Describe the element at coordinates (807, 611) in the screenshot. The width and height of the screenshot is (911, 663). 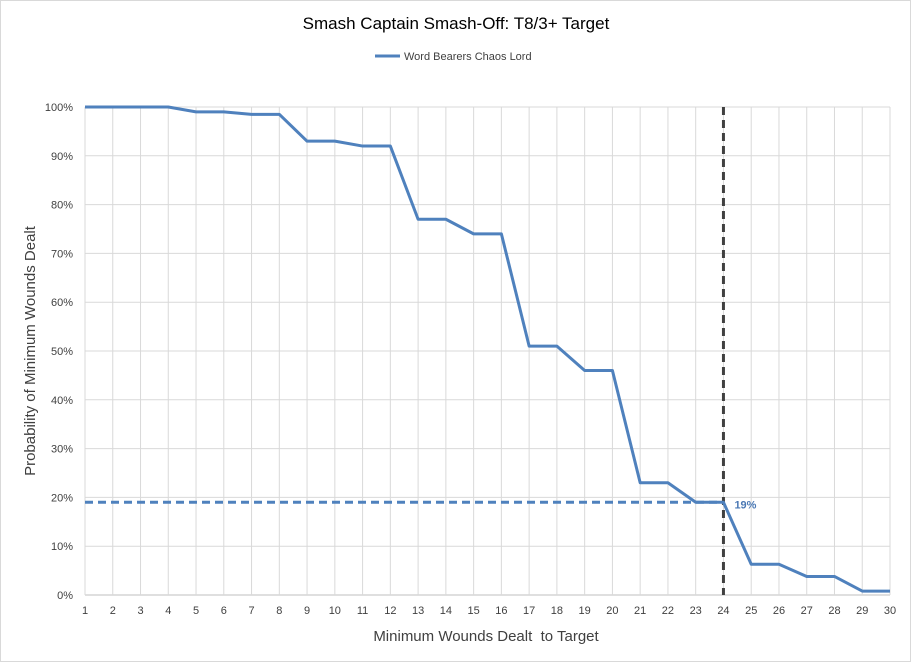
I see `x-tick-label: 27` at that location.